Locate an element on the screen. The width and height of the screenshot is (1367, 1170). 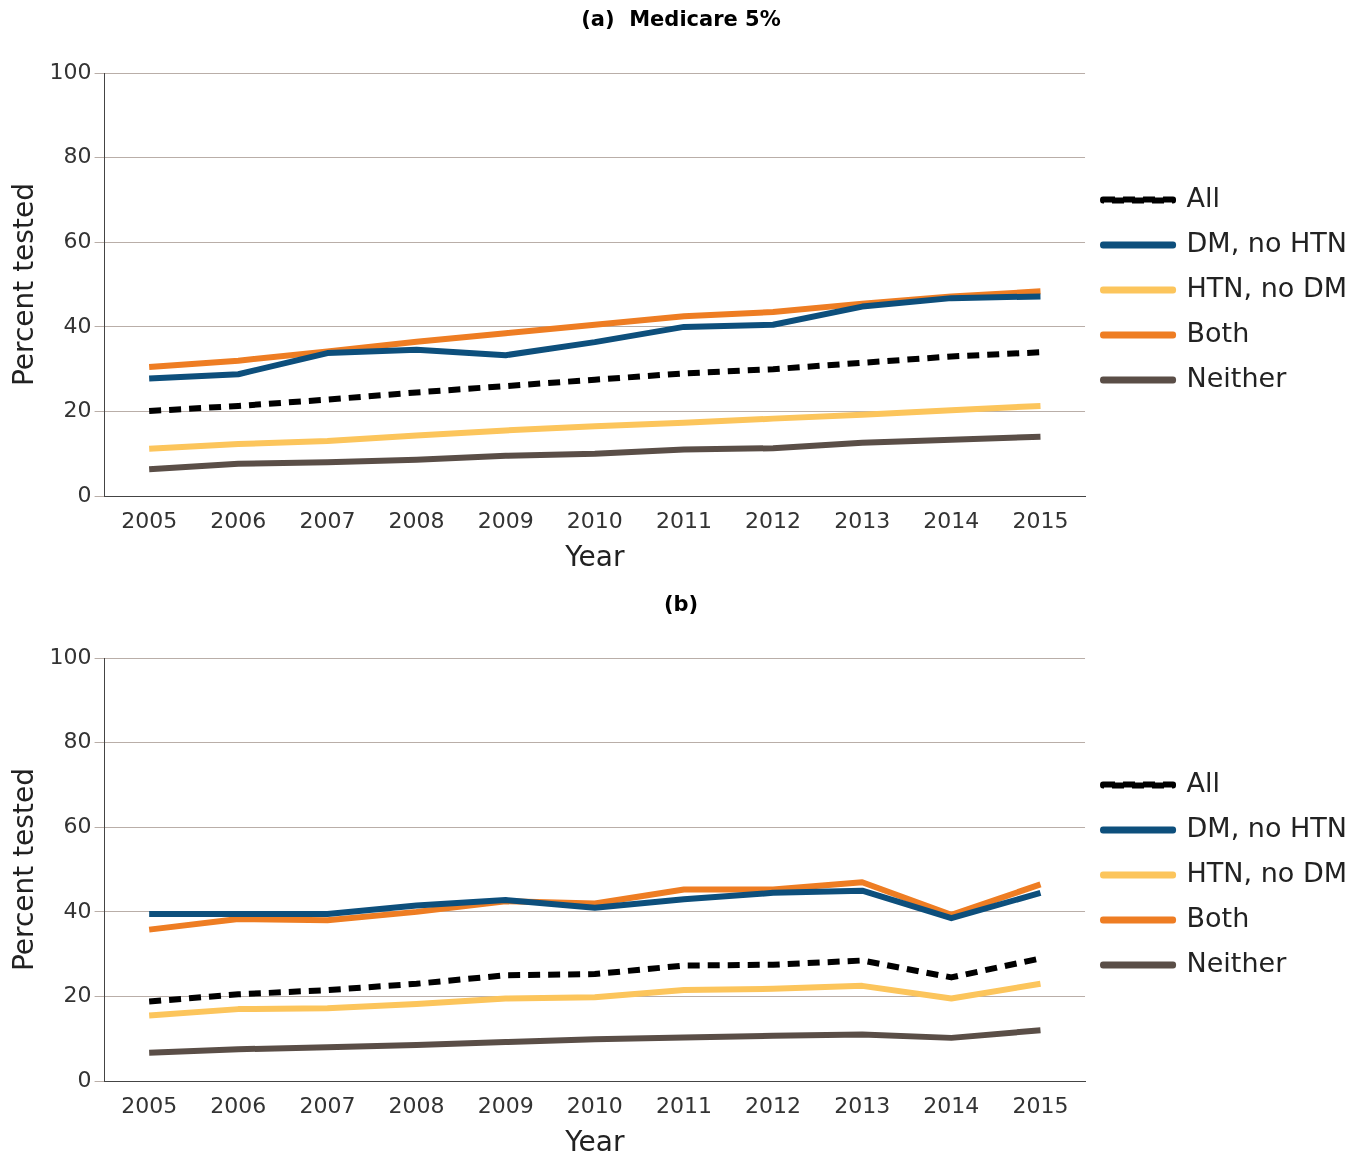
chart-title: (a) Medicare 5% is located at coordinates (681, 19).